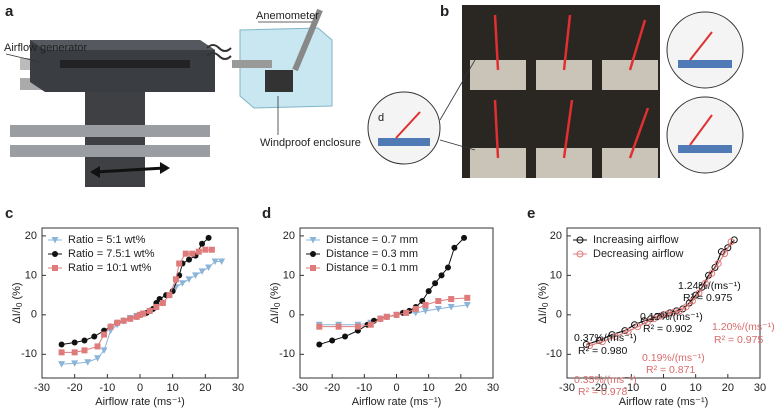 The height and width of the screenshot is (410, 779). I want to click on legend-entry: Ratio = 5:1 wt%, so click(97, 240).